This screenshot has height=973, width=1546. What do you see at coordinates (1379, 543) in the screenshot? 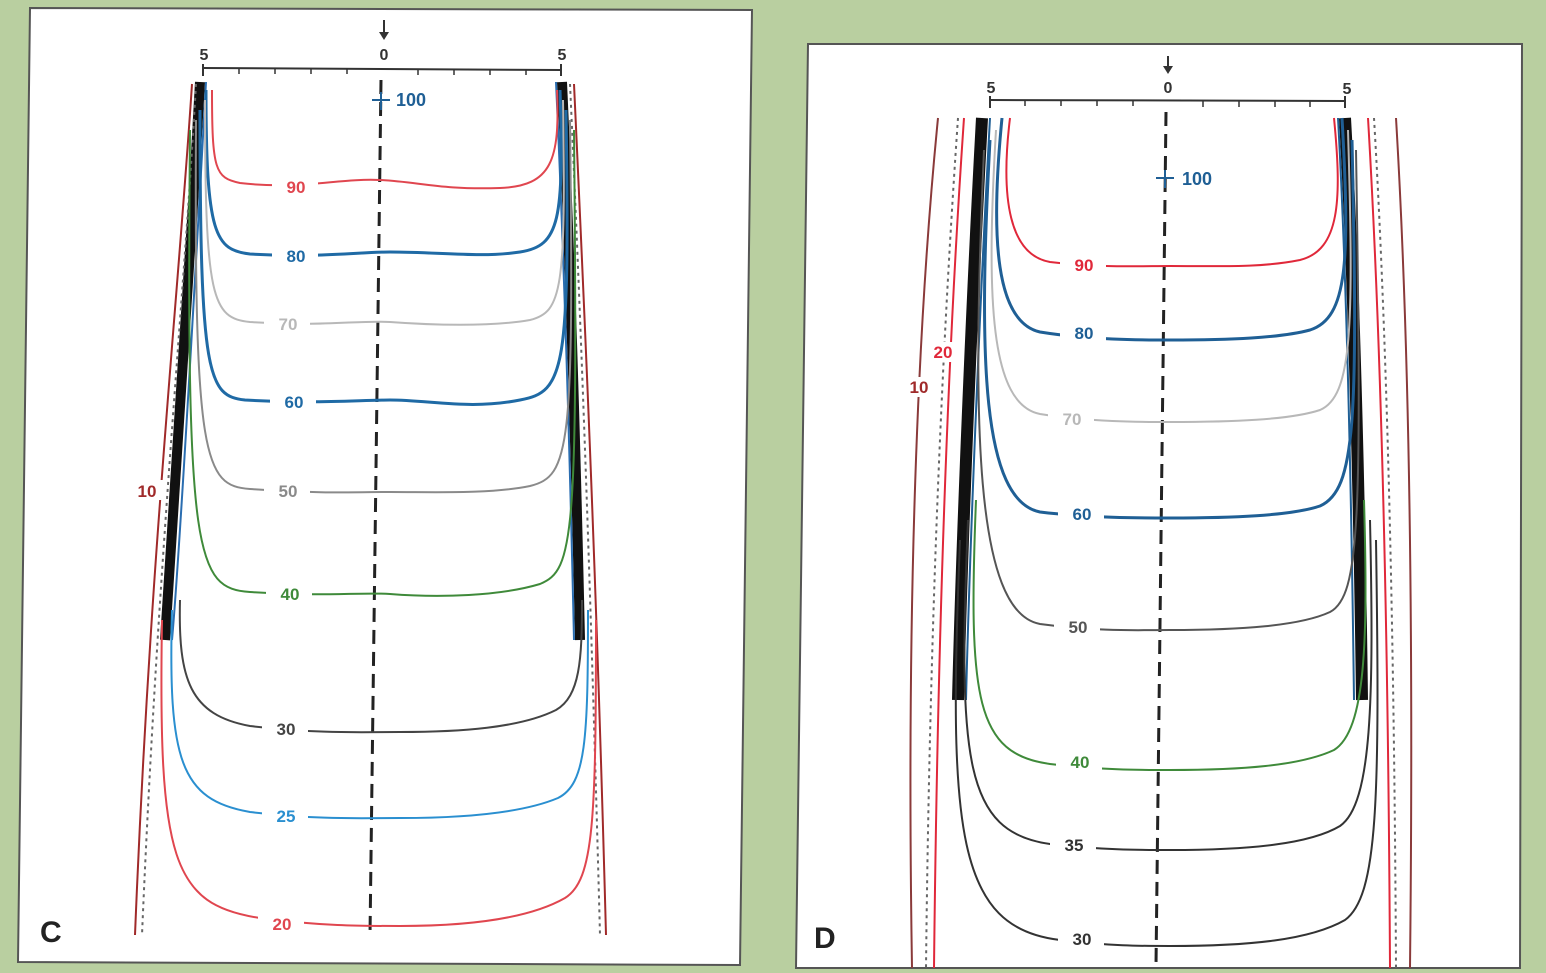
I see `panel-d-isodose-20-right` at bounding box center [1379, 543].